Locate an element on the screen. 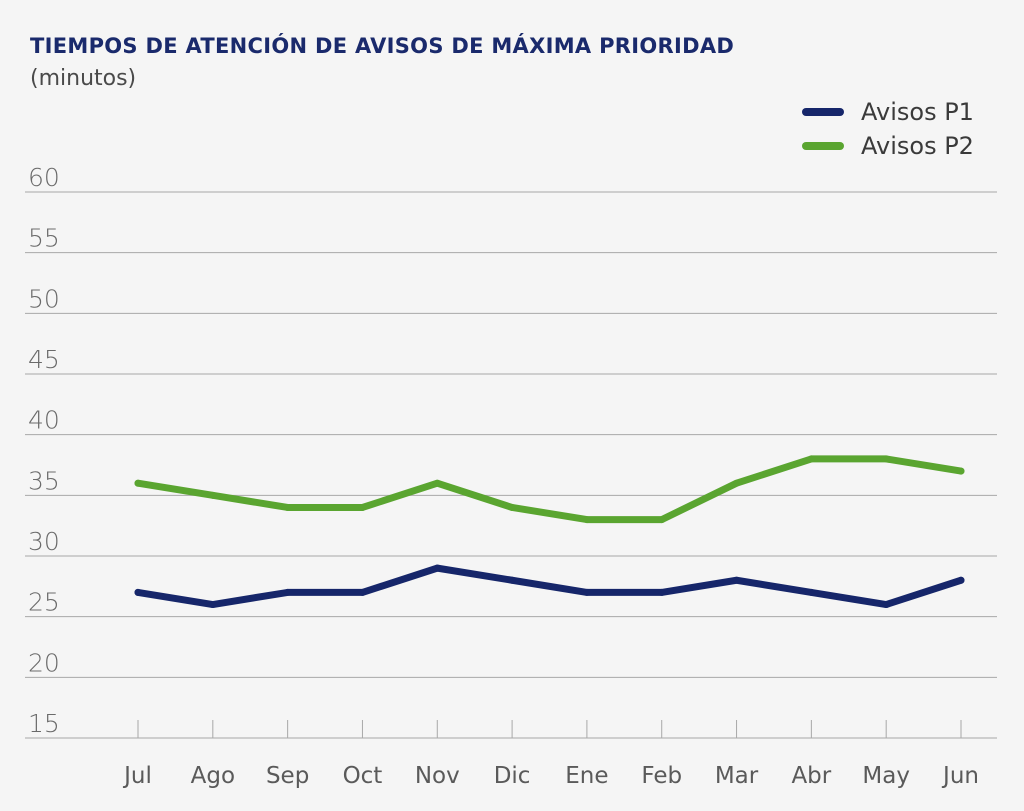 This screenshot has width=1024, height=811. x-tick-label: Nov is located at coordinates (437, 776).